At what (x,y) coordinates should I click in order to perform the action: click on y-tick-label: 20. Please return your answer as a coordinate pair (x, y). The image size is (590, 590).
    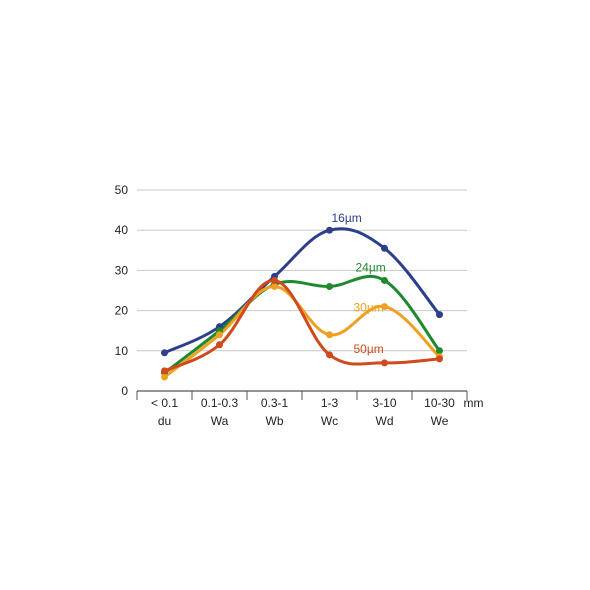
    Looking at the image, I should click on (122, 311).